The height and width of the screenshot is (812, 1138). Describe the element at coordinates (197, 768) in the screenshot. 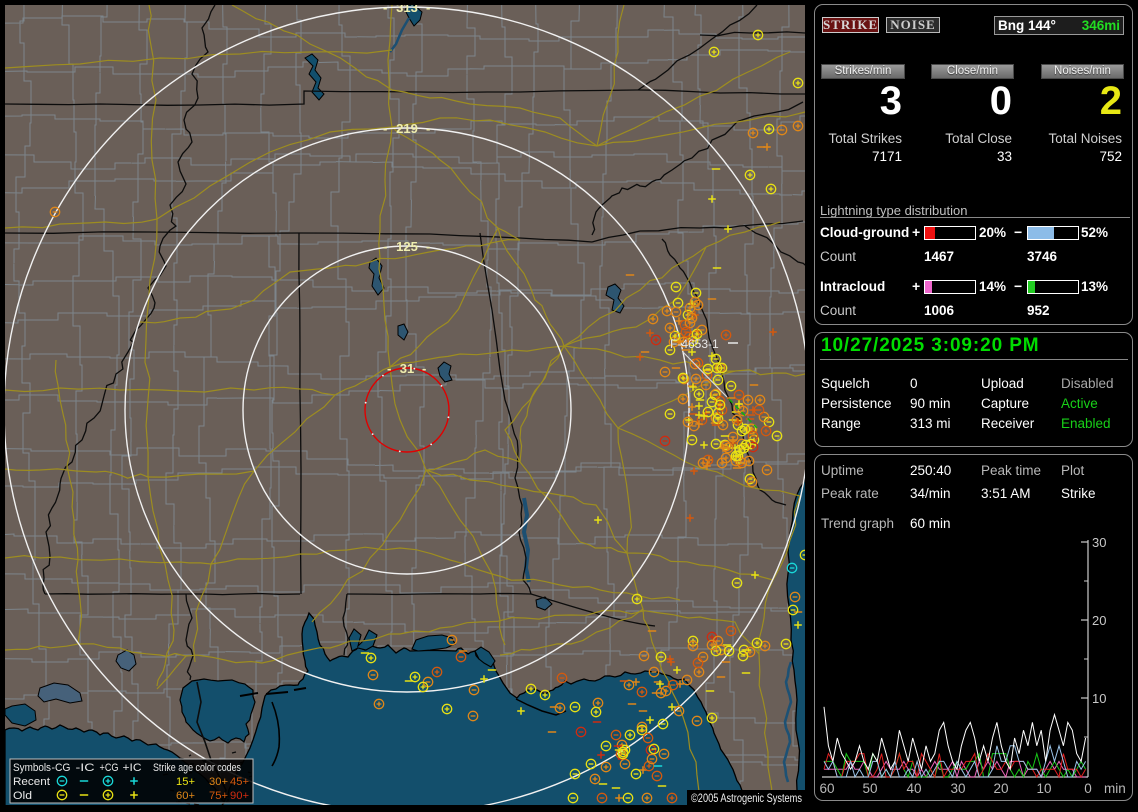

I see `svg-text: Strike age color codes` at that location.